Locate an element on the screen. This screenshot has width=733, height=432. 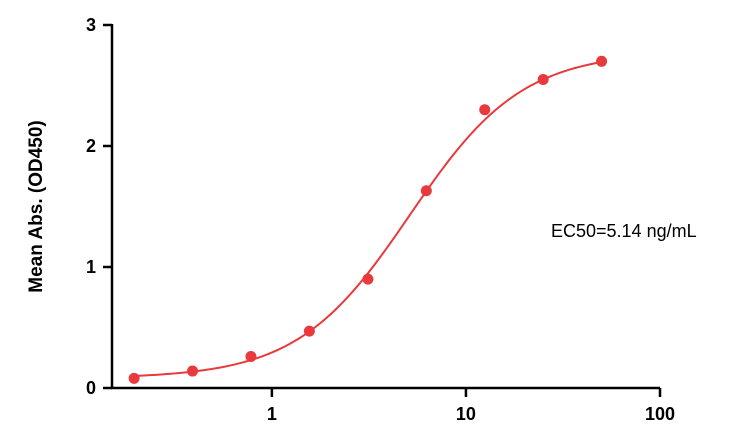
y-tick-label-3: 3 is located at coordinates (91, 25).